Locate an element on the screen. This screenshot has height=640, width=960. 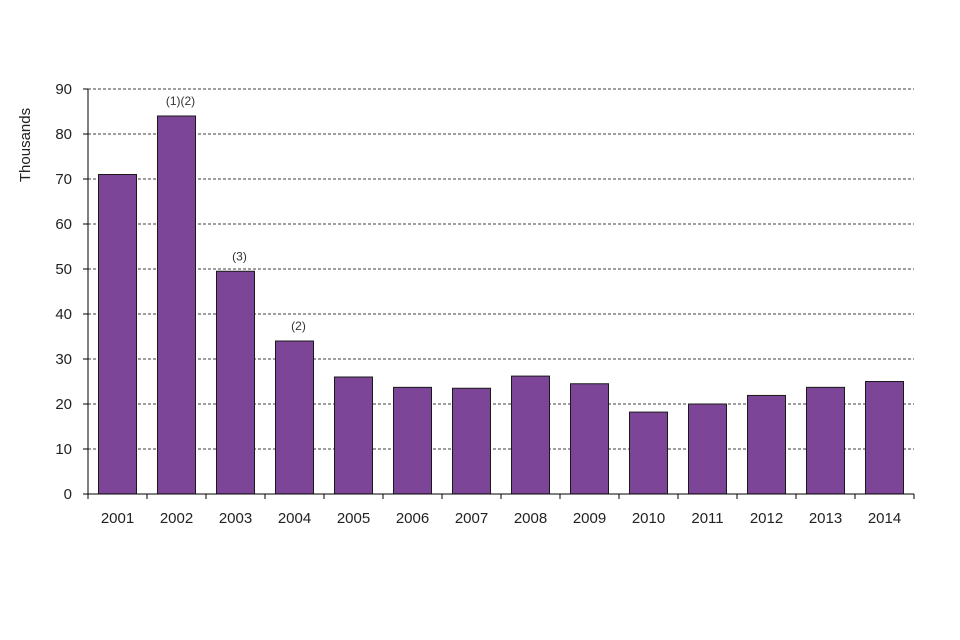
bar-2007 is located at coordinates (471, 441).